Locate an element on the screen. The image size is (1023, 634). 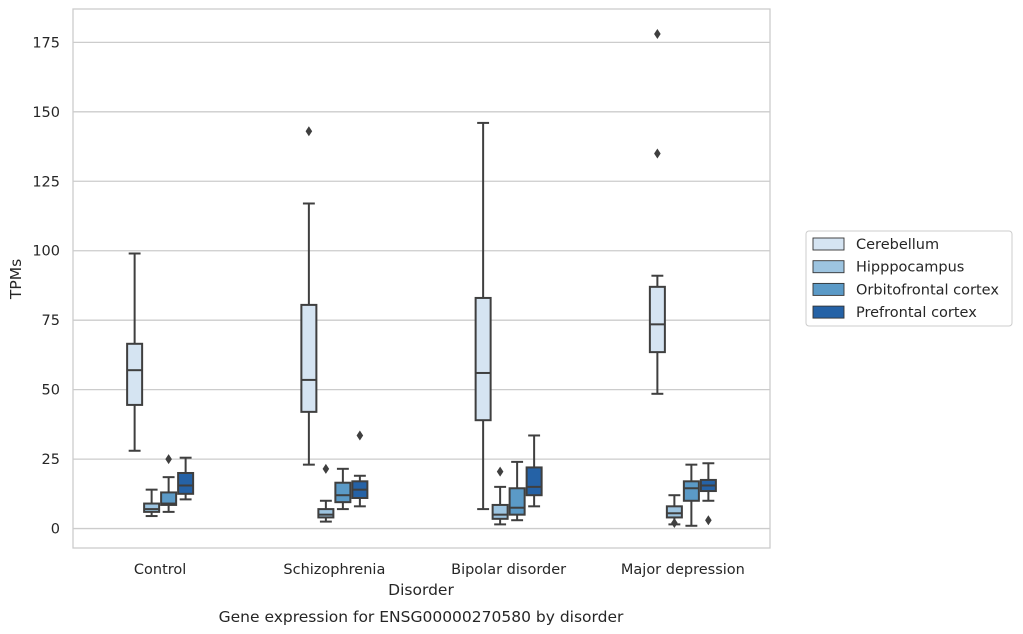
legend-label: Orbitofrontal cortex is located at coordinates (927, 290).